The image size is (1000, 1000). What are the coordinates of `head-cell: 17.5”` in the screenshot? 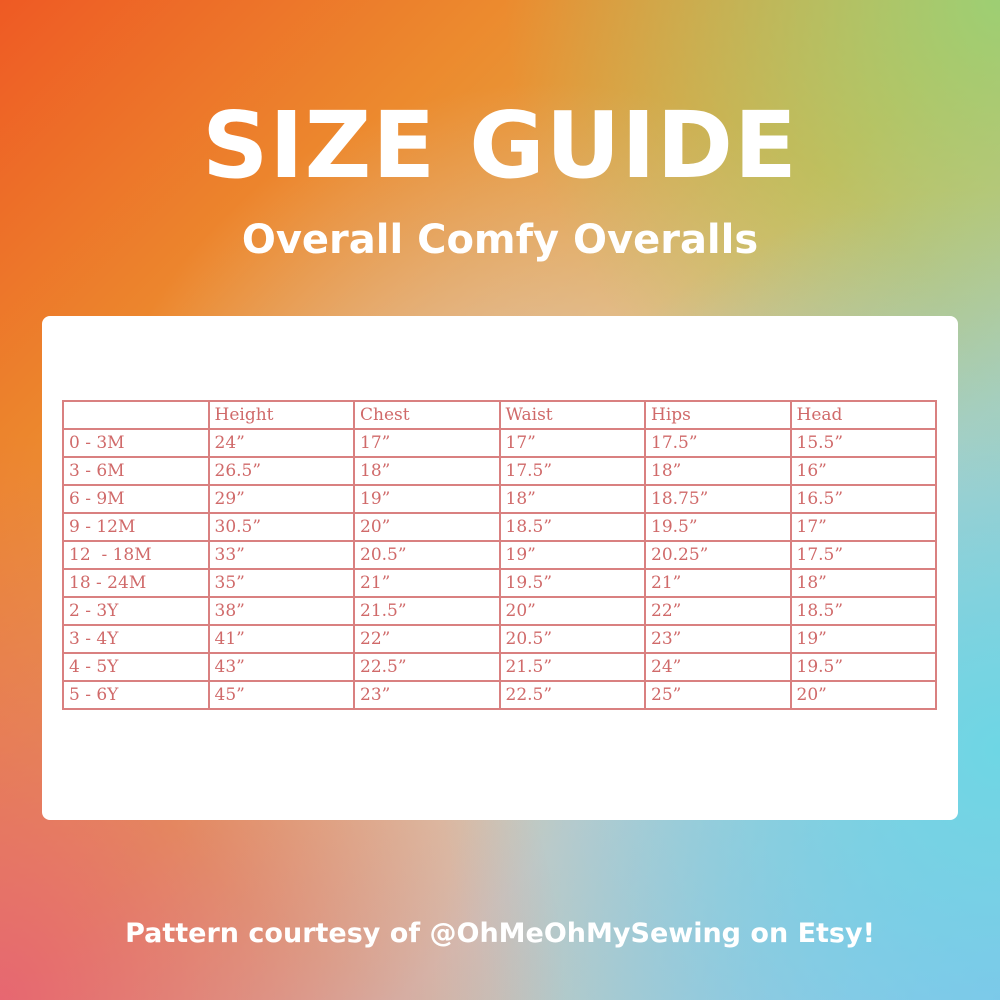 It's located at (863, 555).